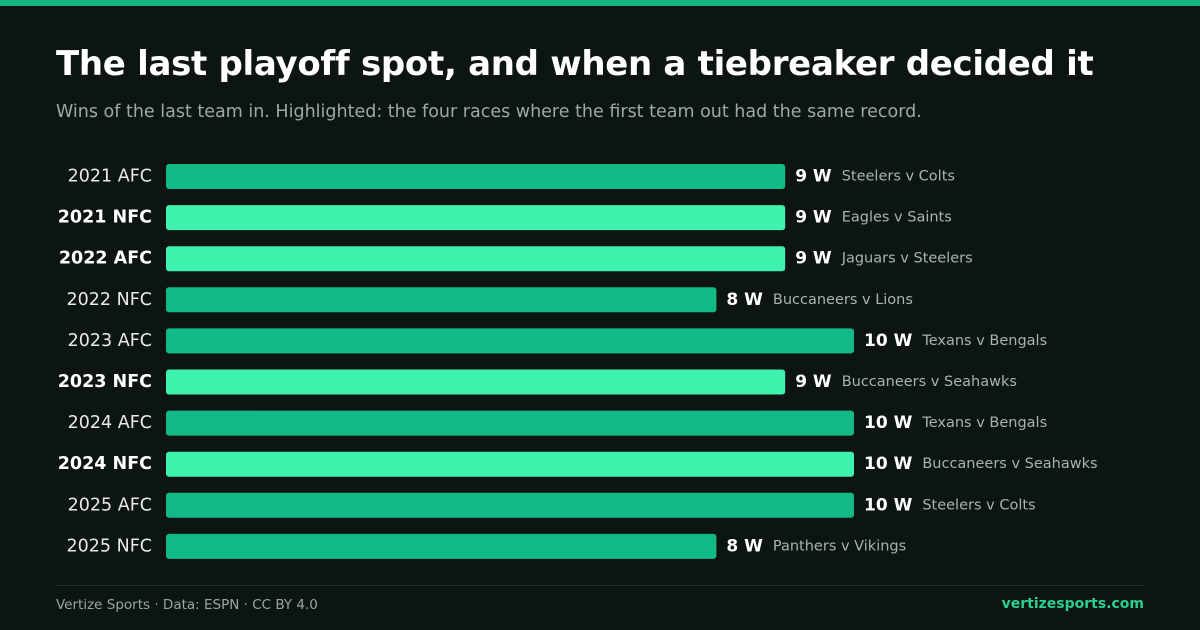  I want to click on top-accent-bar, so click(600, 3).